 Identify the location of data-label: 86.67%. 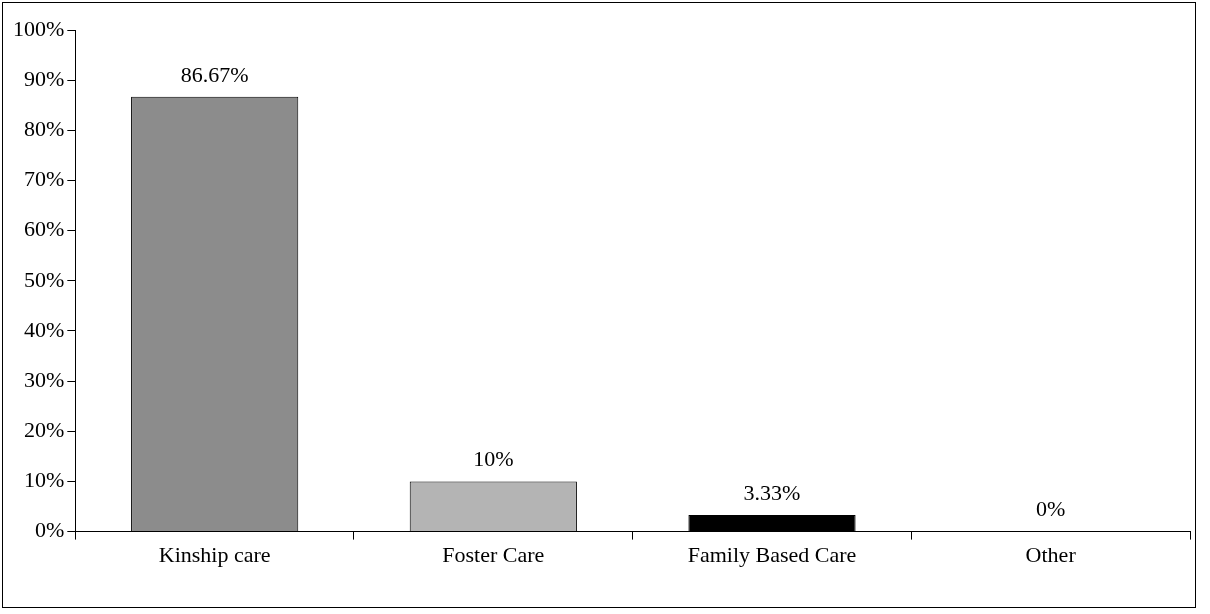
(214, 74).